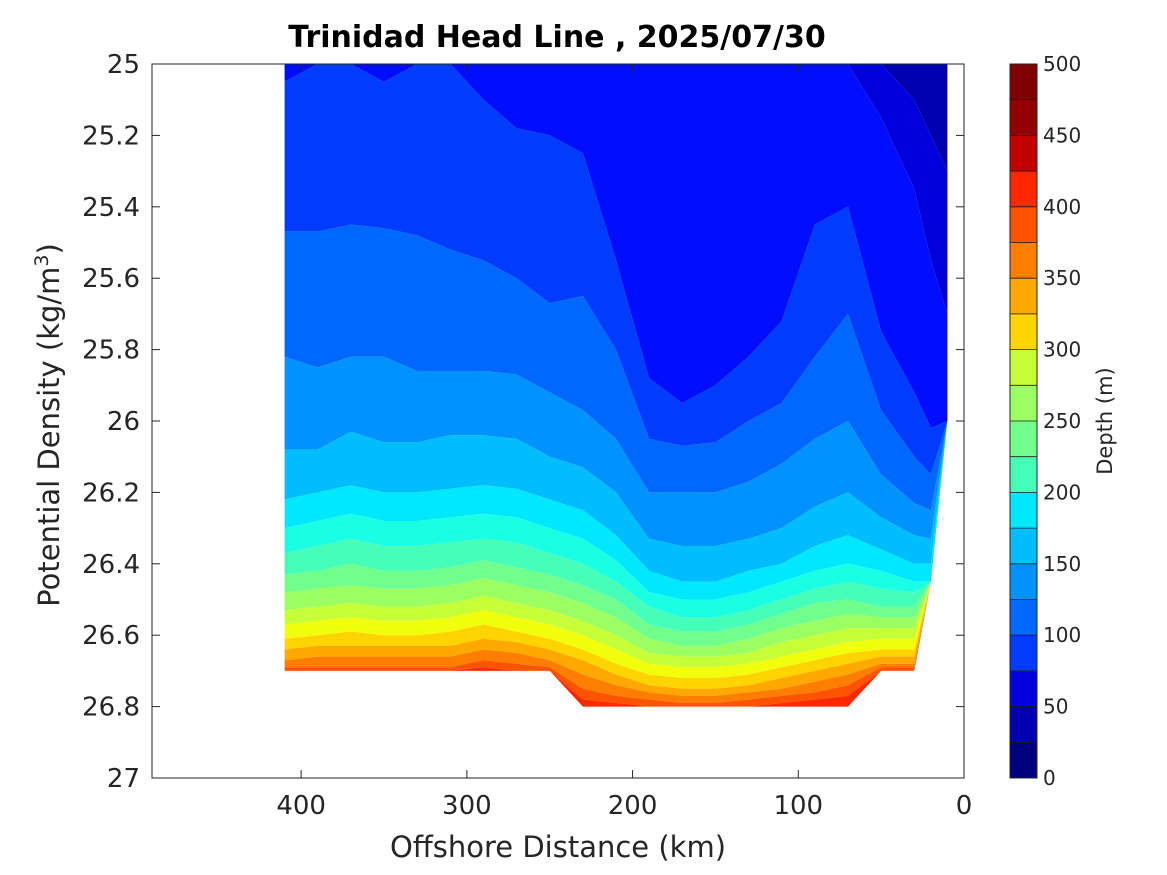 The height and width of the screenshot is (875, 1167). What do you see at coordinates (1062, 635) in the screenshot?
I see `colorbar-tick-label: 100` at bounding box center [1062, 635].